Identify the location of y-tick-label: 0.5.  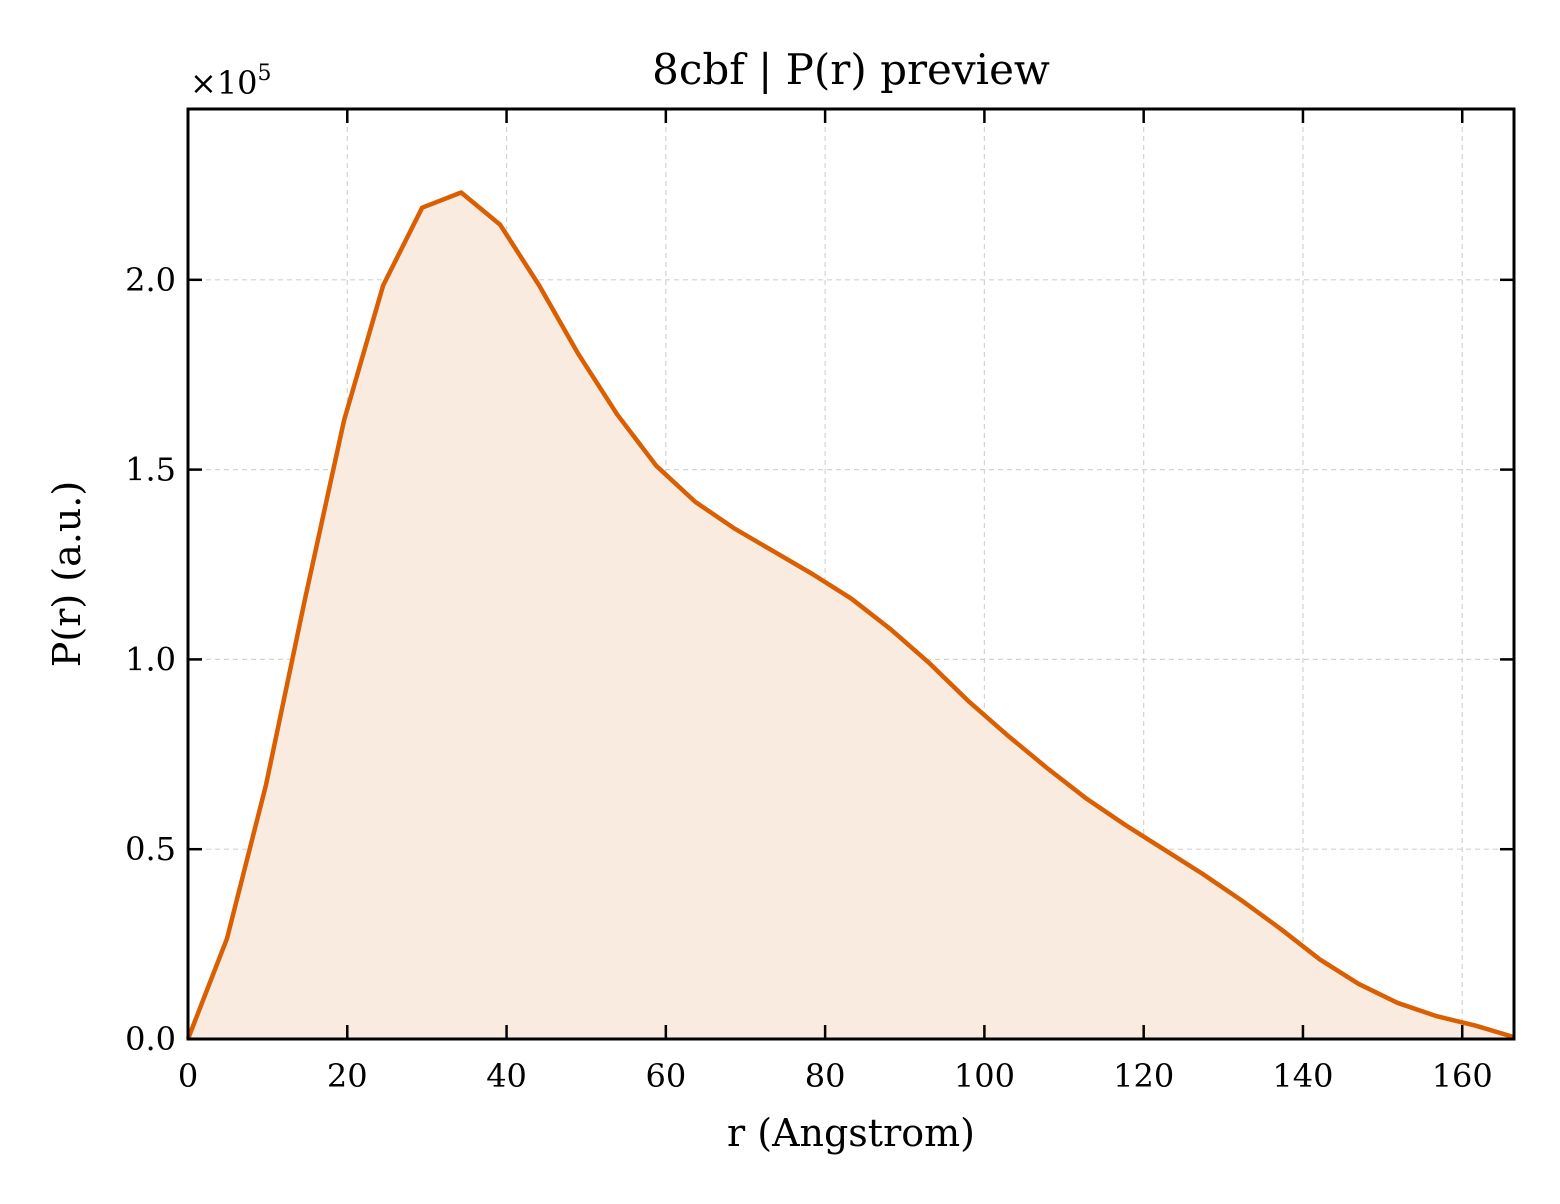
(150, 849).